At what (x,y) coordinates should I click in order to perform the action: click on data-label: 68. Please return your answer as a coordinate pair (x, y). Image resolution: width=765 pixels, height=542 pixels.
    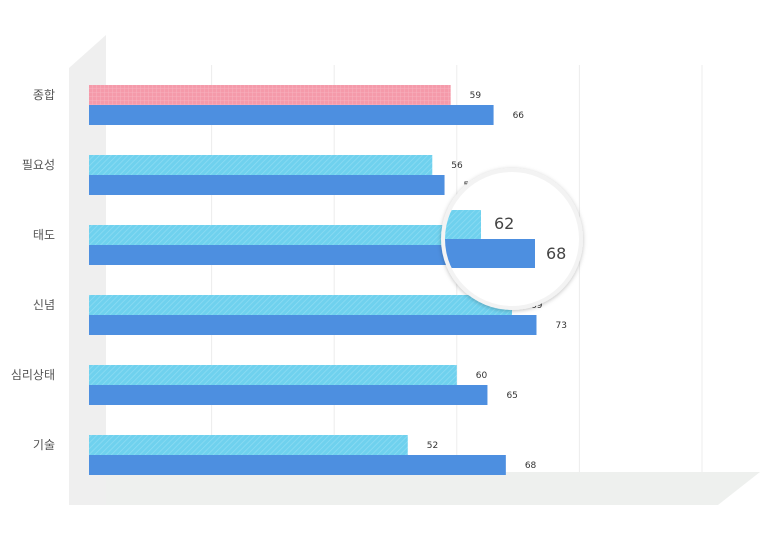
    Looking at the image, I should click on (531, 466).